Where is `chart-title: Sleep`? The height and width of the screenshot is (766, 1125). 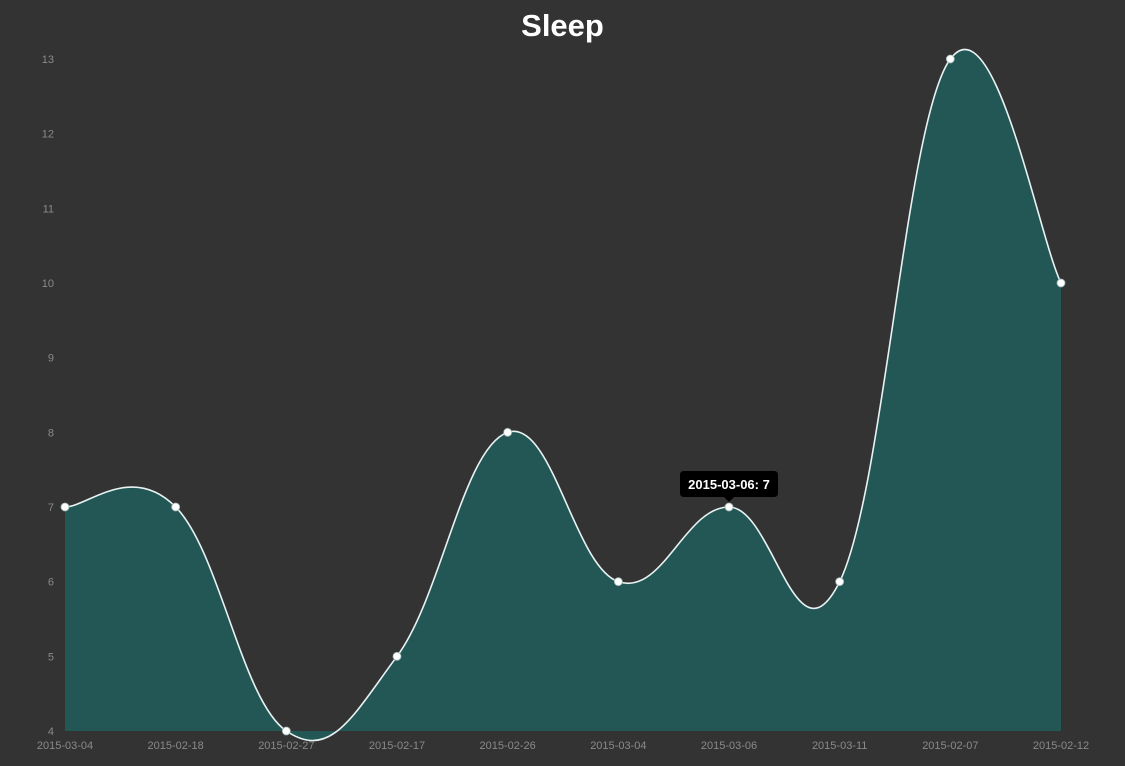
chart-title: Sleep is located at coordinates (562, 25).